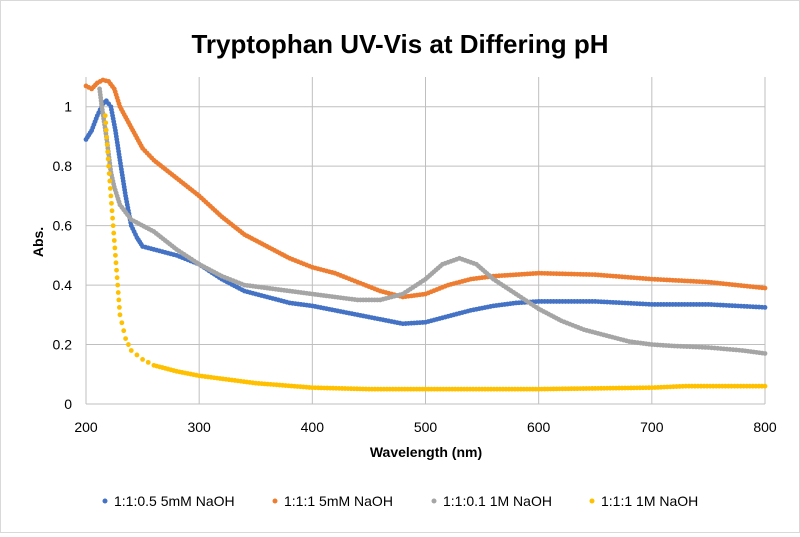 The image size is (800, 537). What do you see at coordinates (174, 501) in the screenshot?
I see `legend-label: 1:1:0.5 5mM NaOH` at bounding box center [174, 501].